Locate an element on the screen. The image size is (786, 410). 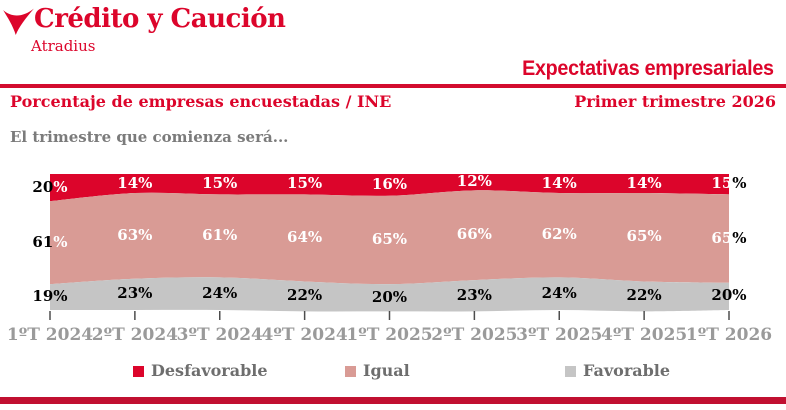
legend-item-favorable: Favorable is located at coordinates (617, 371).